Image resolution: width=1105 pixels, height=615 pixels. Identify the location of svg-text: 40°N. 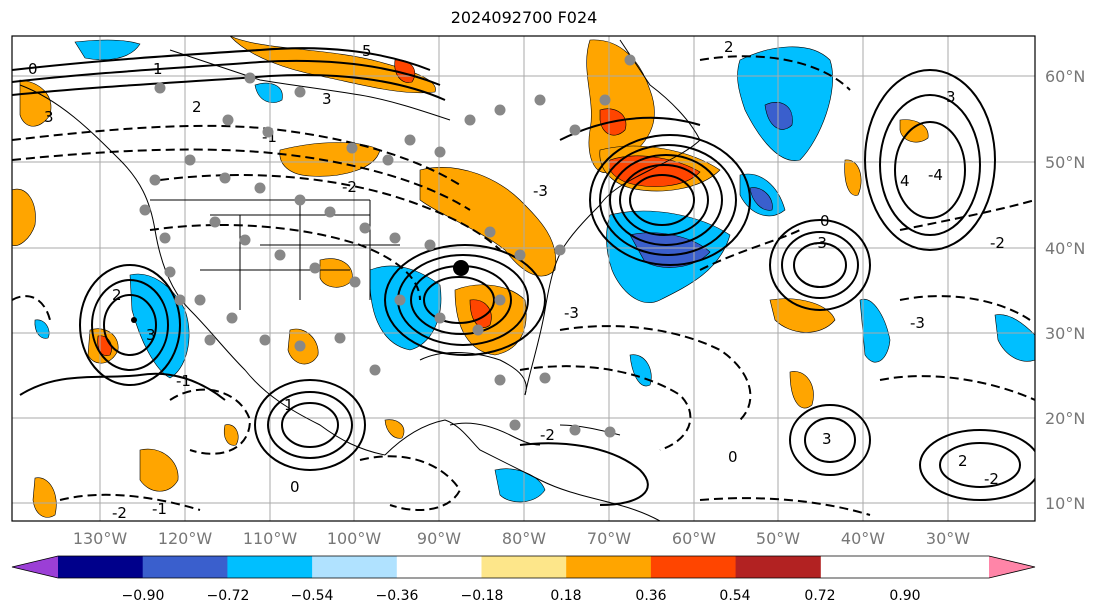
(1065, 248).